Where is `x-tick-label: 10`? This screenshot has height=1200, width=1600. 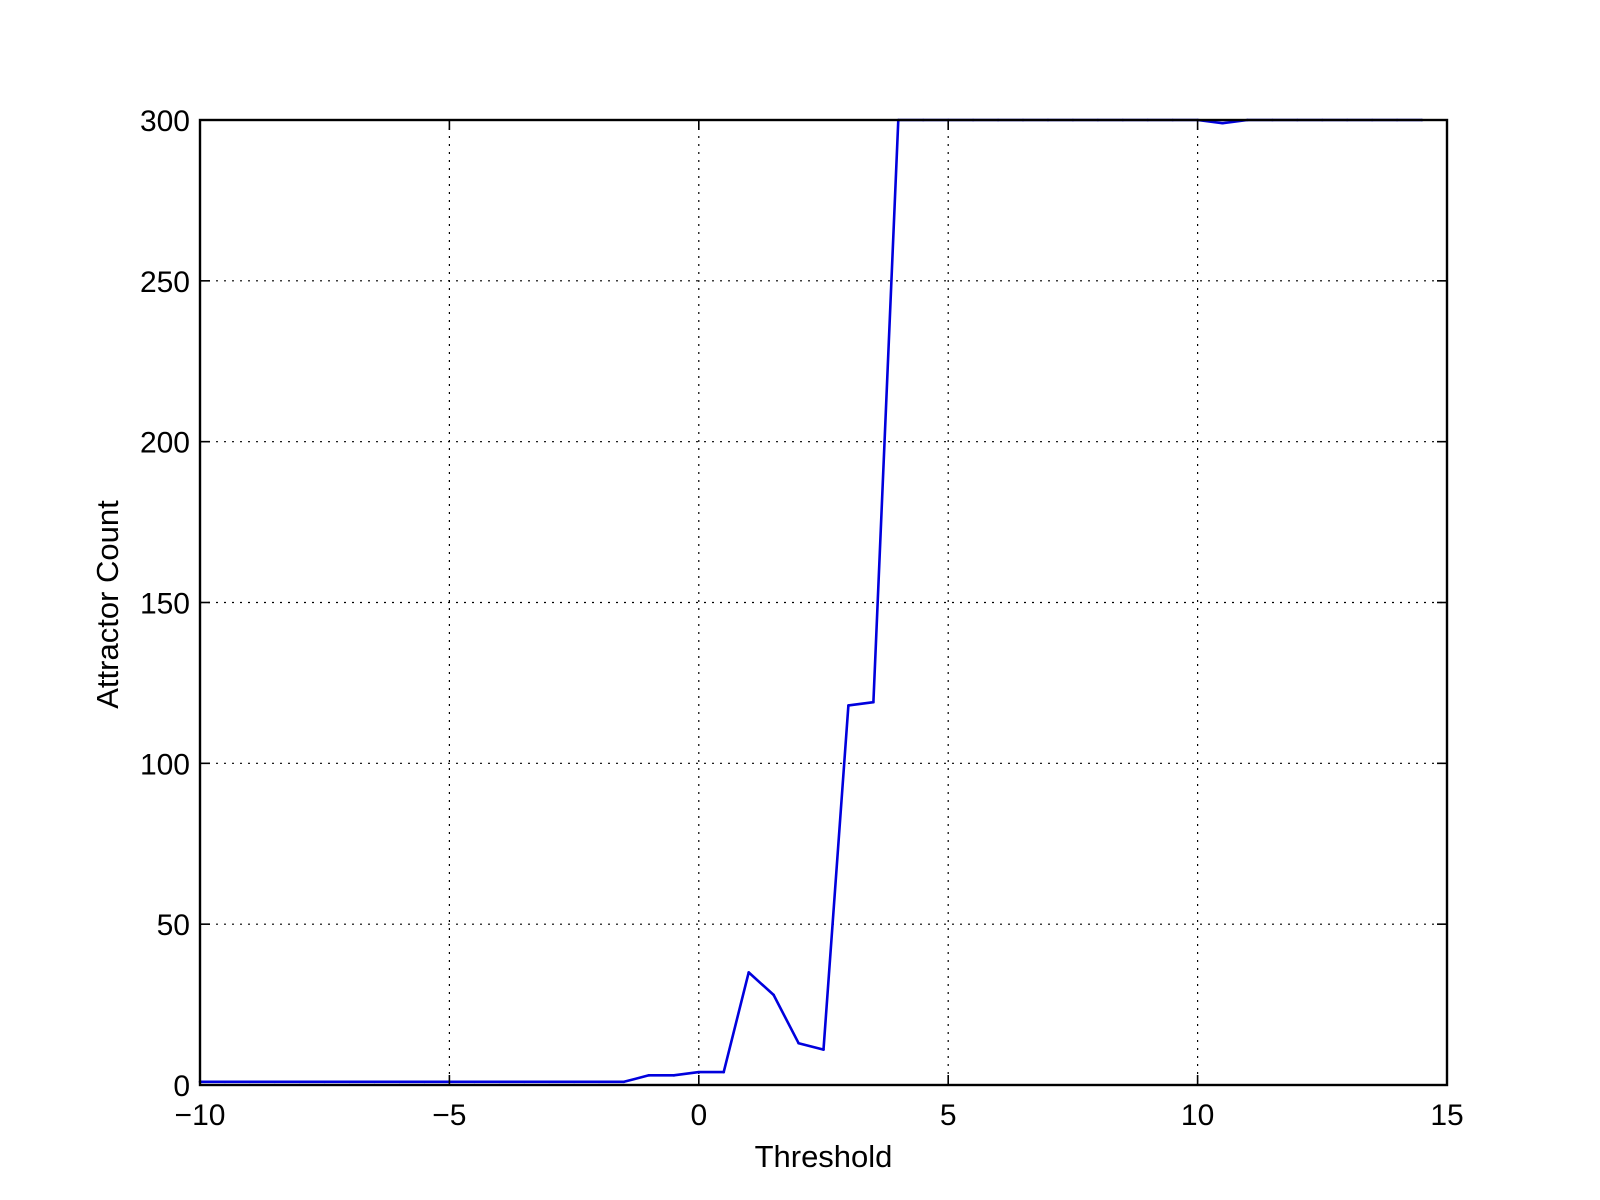 x-tick-label: 10 is located at coordinates (1197, 1115).